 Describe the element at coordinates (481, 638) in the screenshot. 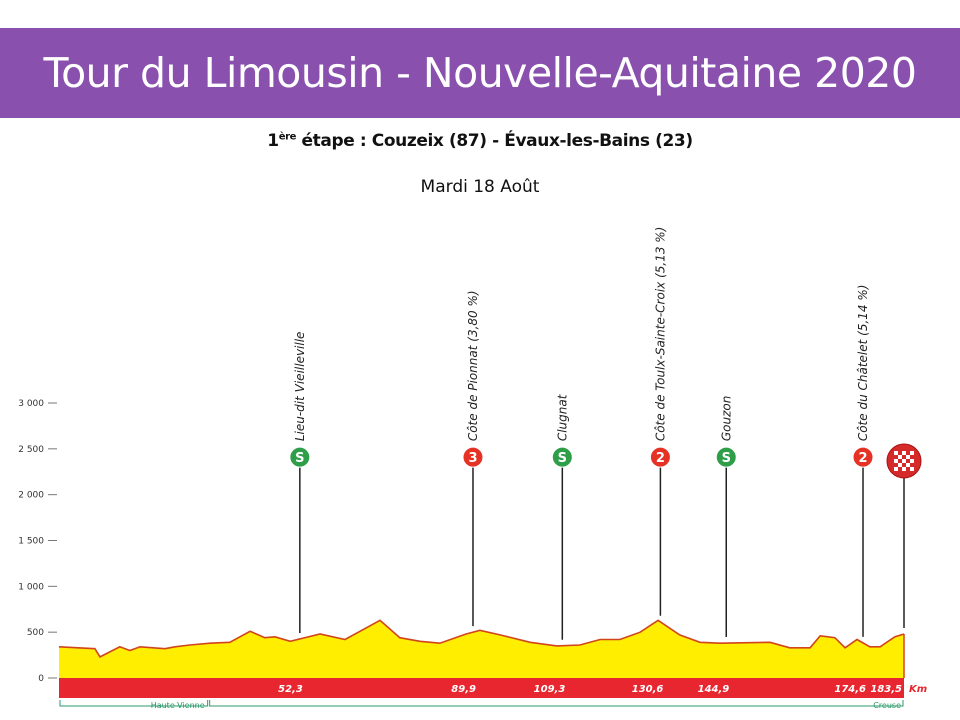

I see `elevation-line` at that location.